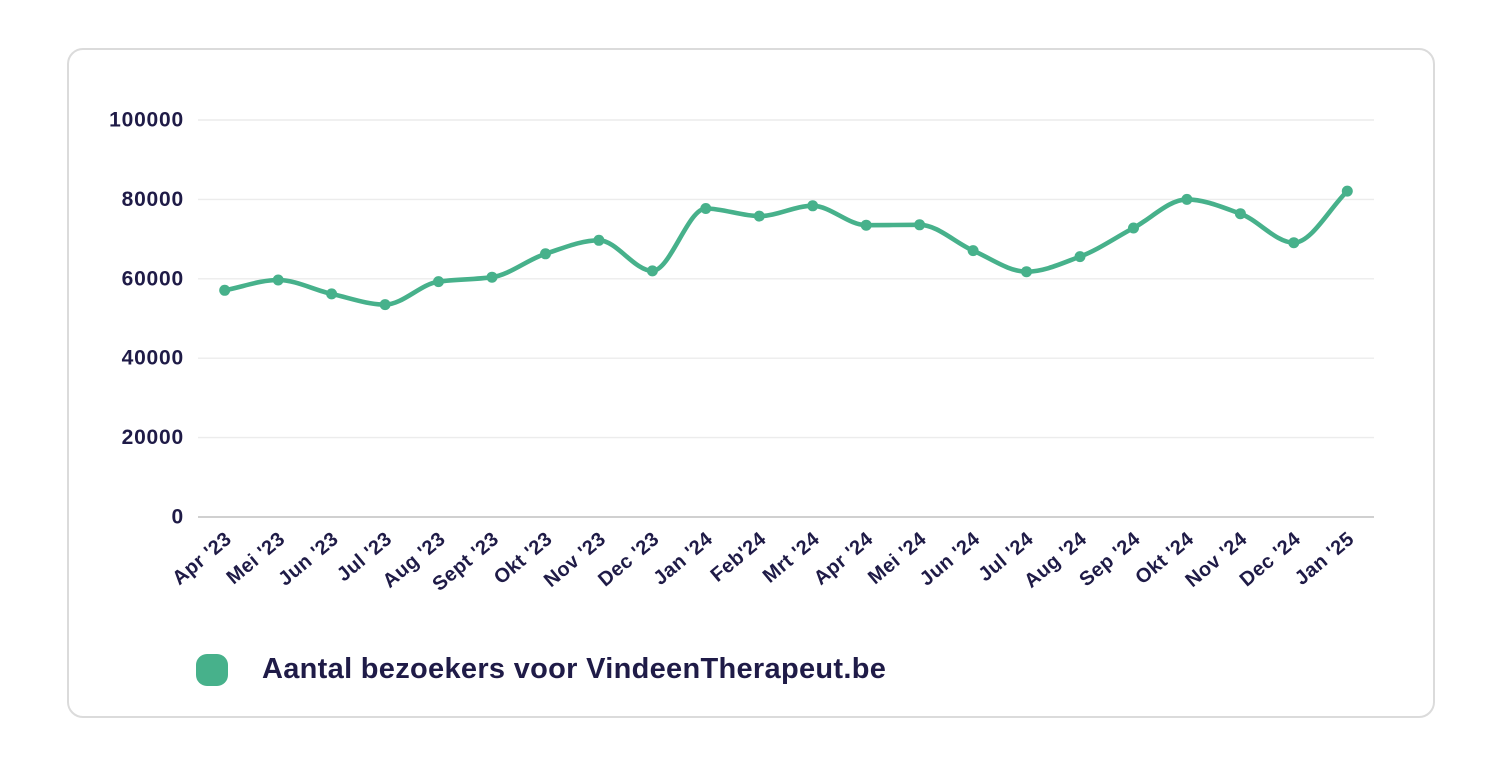  What do you see at coordinates (212, 669) in the screenshot?
I see `legend-marker` at bounding box center [212, 669].